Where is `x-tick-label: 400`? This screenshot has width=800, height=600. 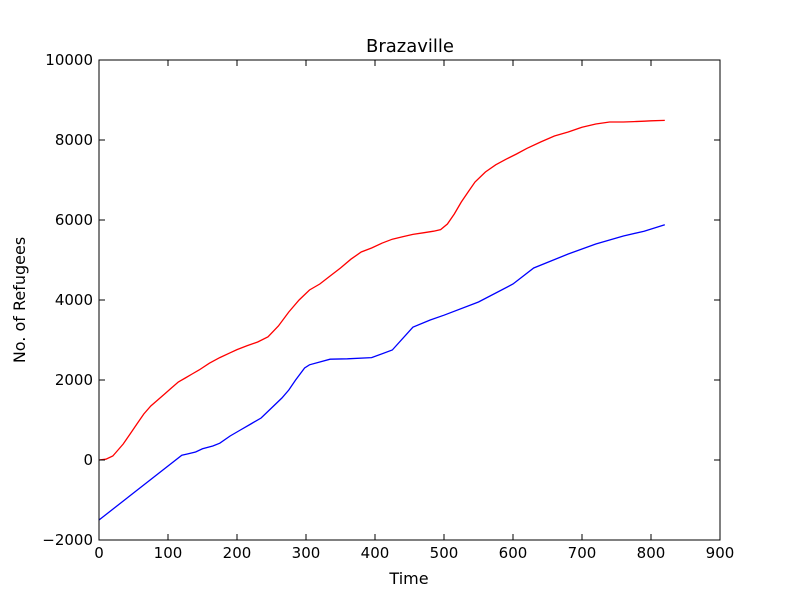 x-tick-label: 400 is located at coordinates (375, 553).